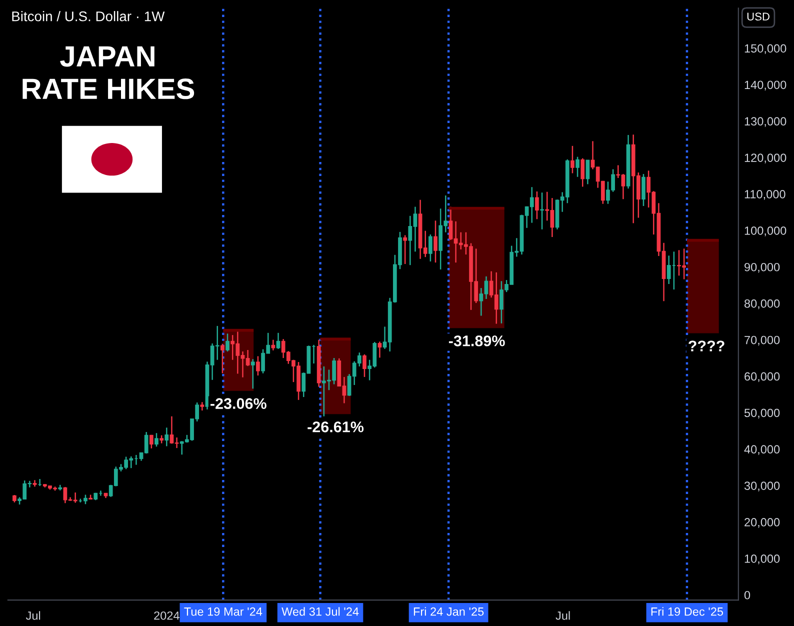 Image resolution: width=794 pixels, height=626 pixels. What do you see at coordinates (762, 559) in the screenshot?
I see `y-tick-label: 10,000` at bounding box center [762, 559].